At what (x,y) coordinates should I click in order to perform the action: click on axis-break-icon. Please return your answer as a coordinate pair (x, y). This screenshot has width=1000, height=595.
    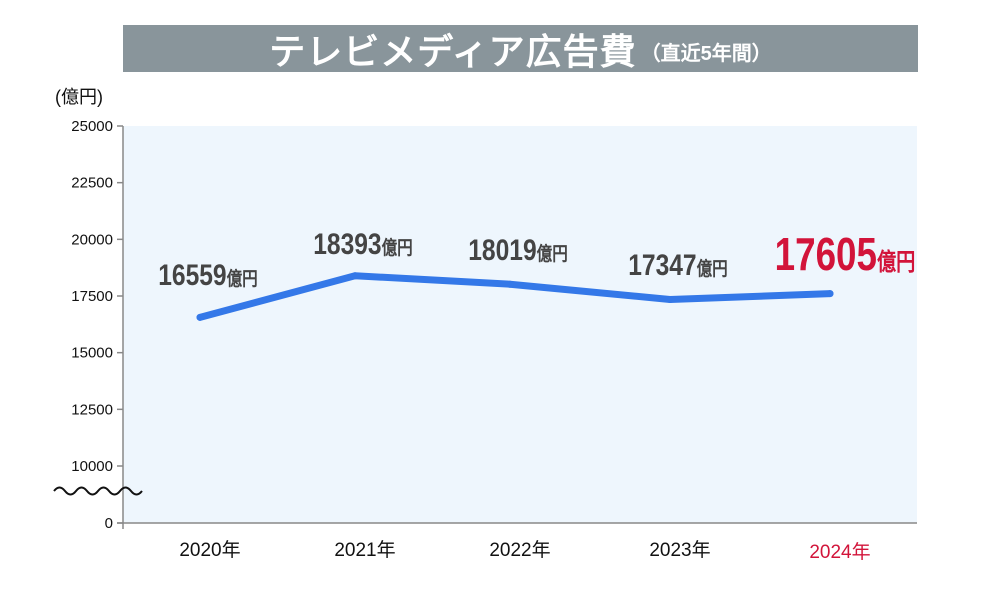
    Looking at the image, I should click on (98, 491).